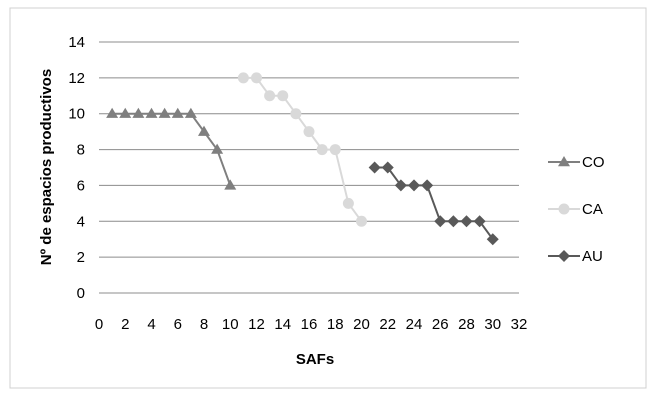 The image size is (654, 394). I want to click on legend-item-ca: CA, so click(575, 209).